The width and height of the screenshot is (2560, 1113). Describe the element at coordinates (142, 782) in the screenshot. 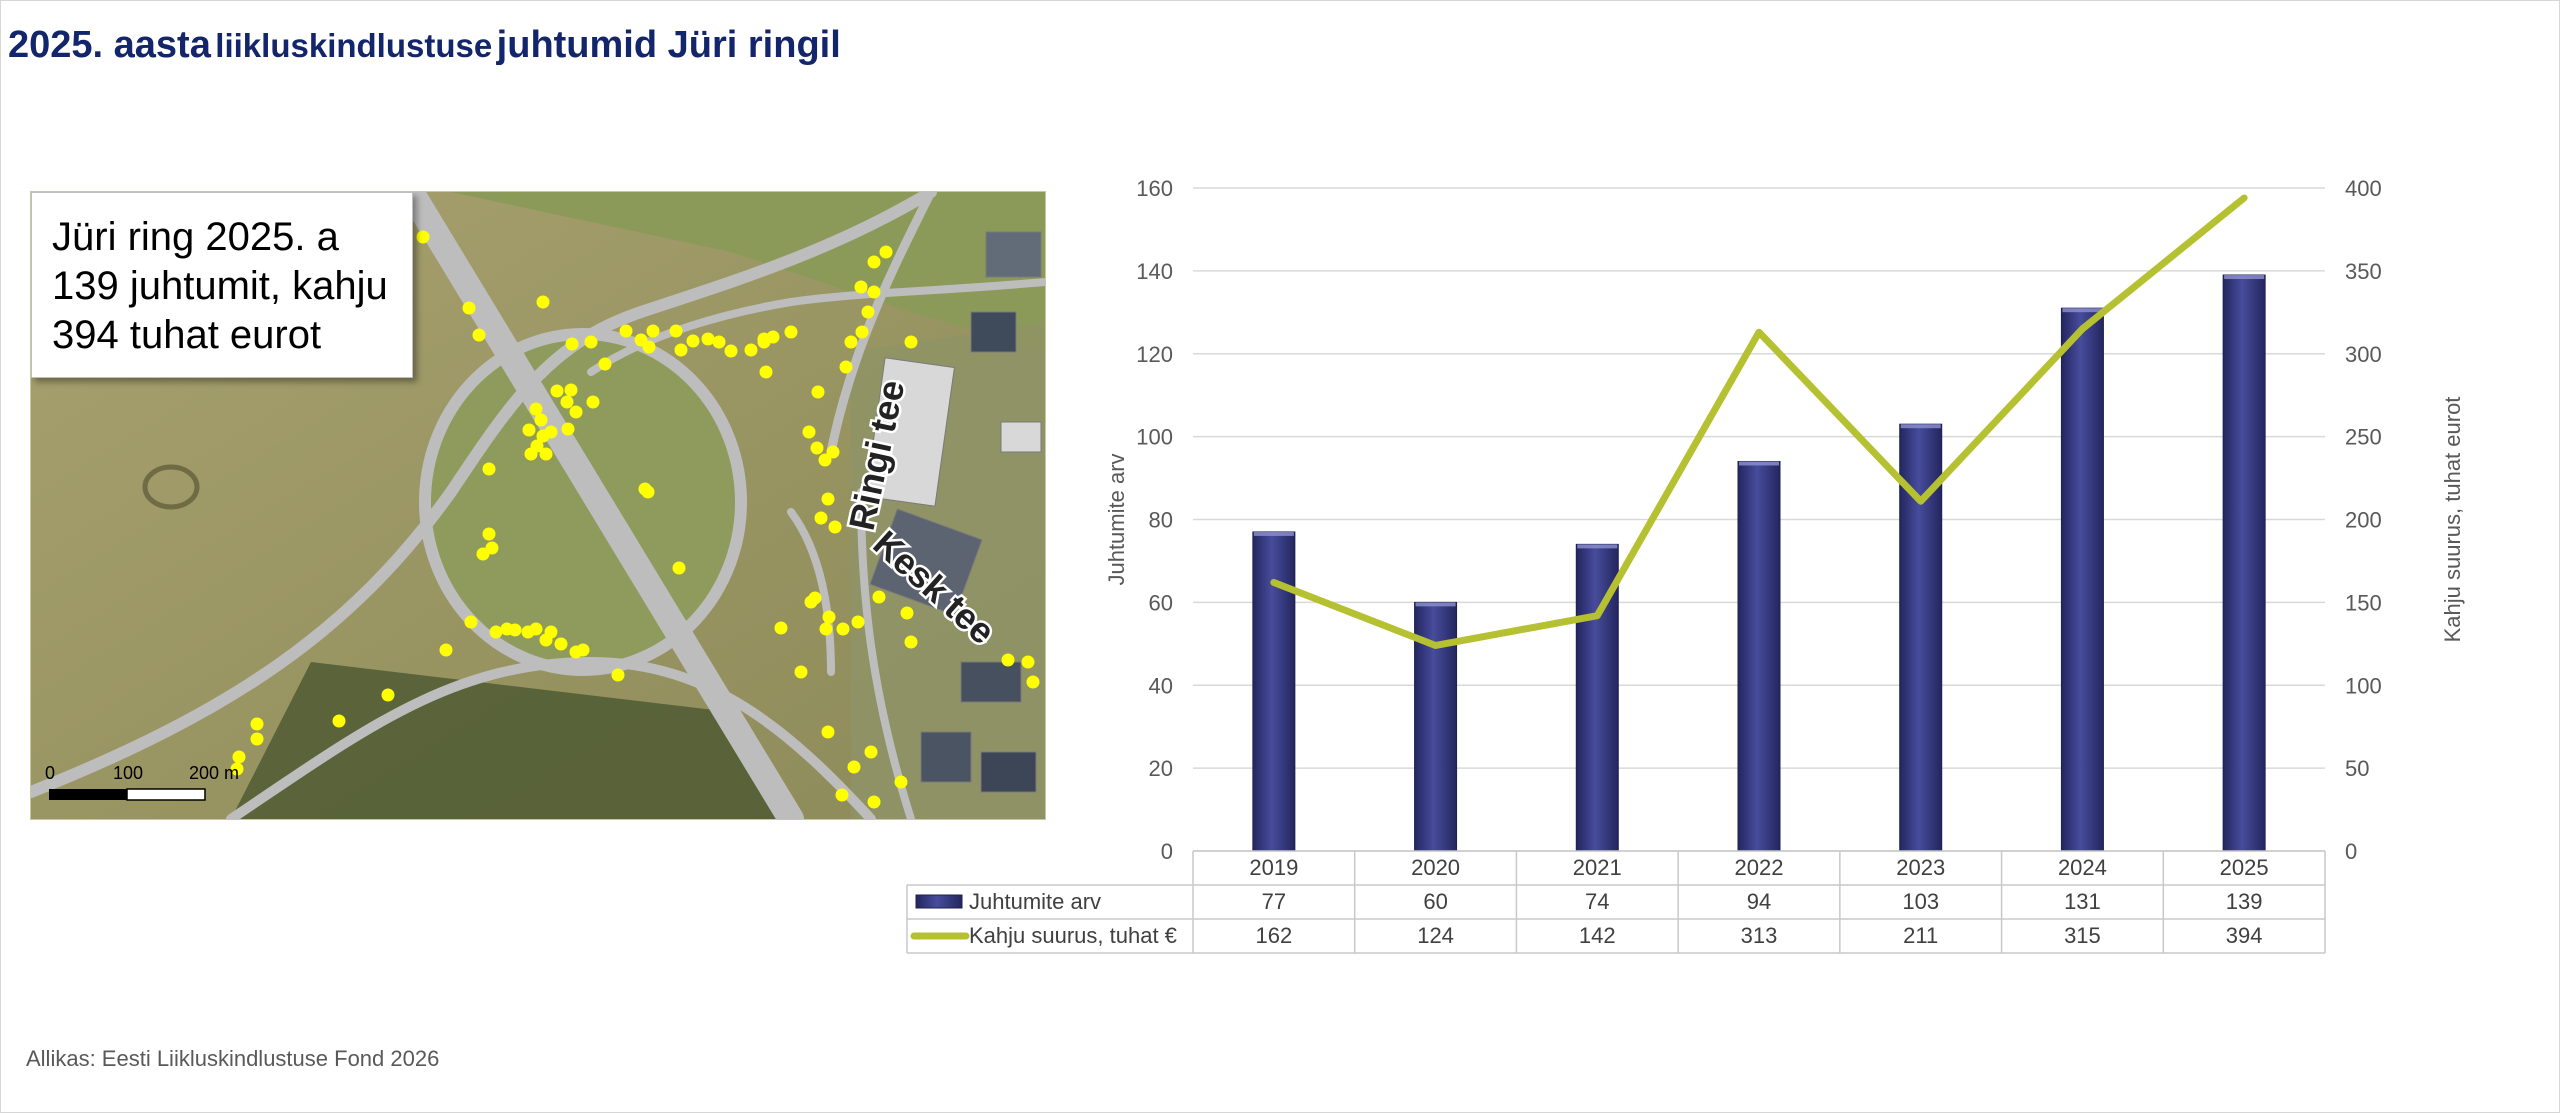

I see `scale-bar: 0 100 200 m` at that location.